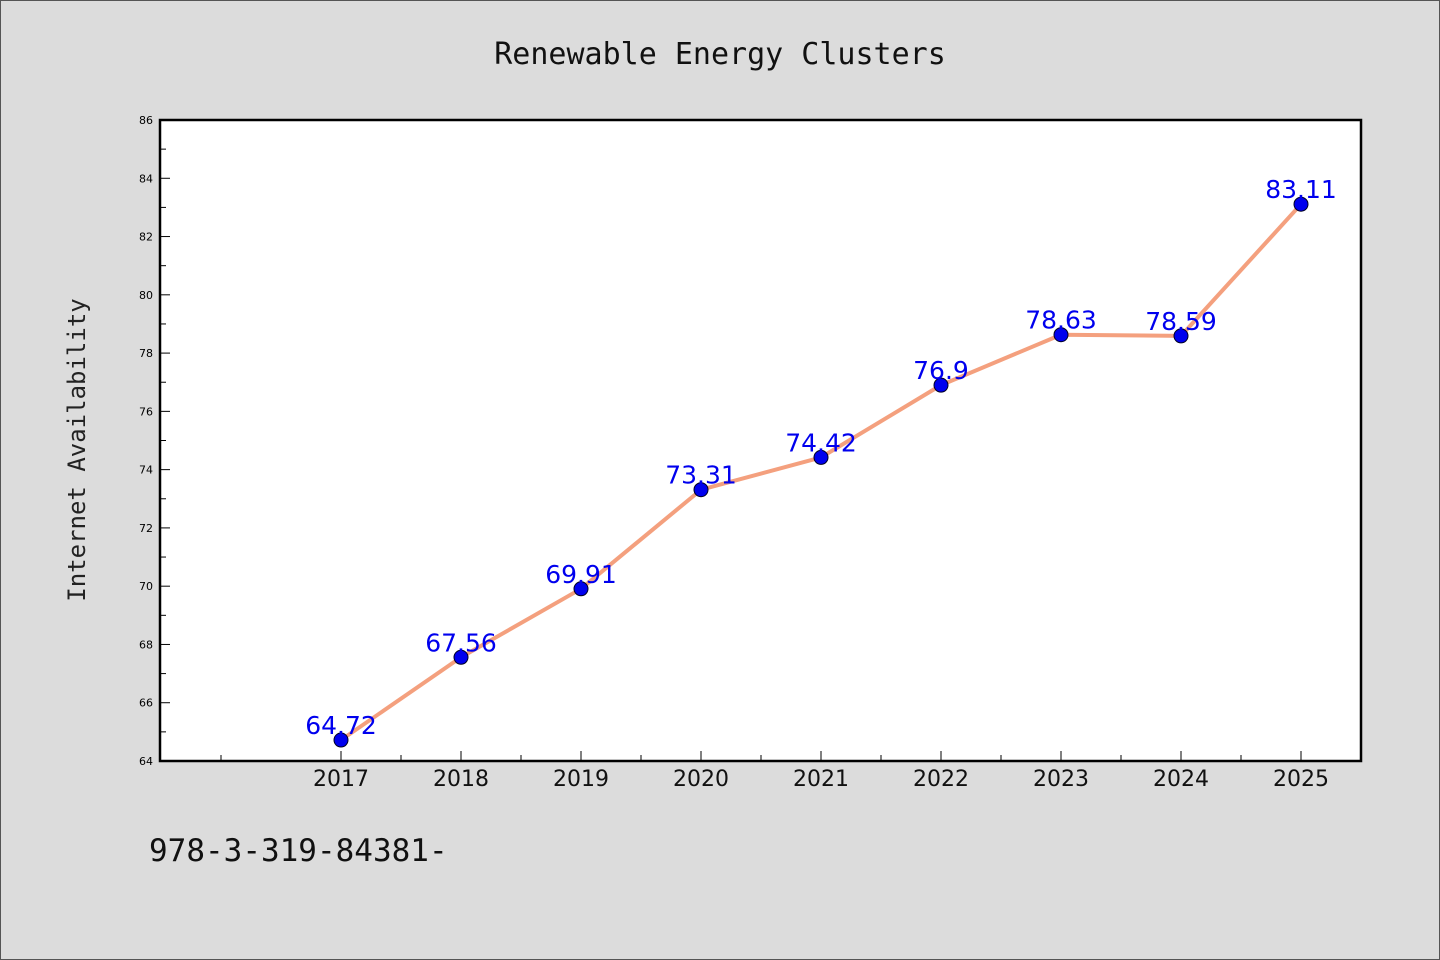 The width and height of the screenshot is (1440, 960). I want to click on data-label: 78.59, so click(1181, 321).